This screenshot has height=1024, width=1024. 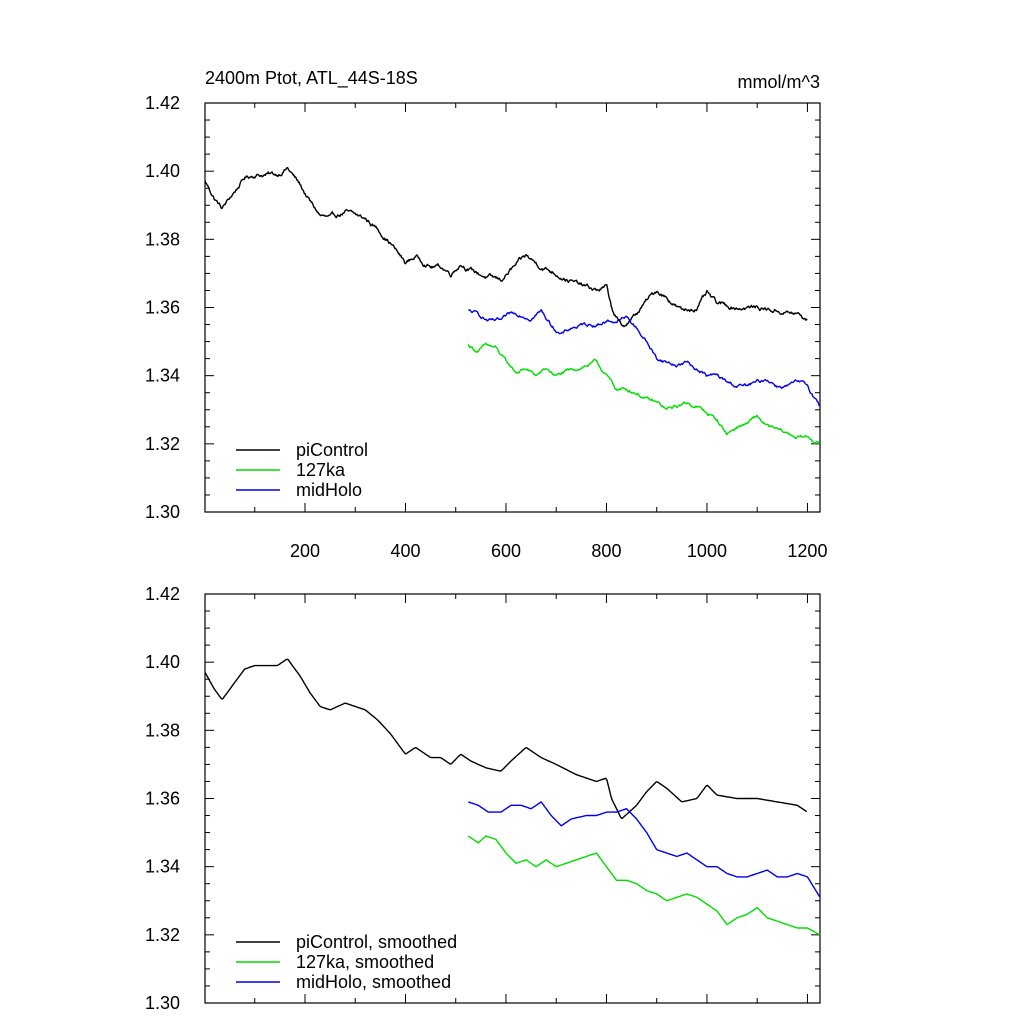 What do you see at coordinates (506, 551) in the screenshot?
I see `x-tick-label: 600` at bounding box center [506, 551].